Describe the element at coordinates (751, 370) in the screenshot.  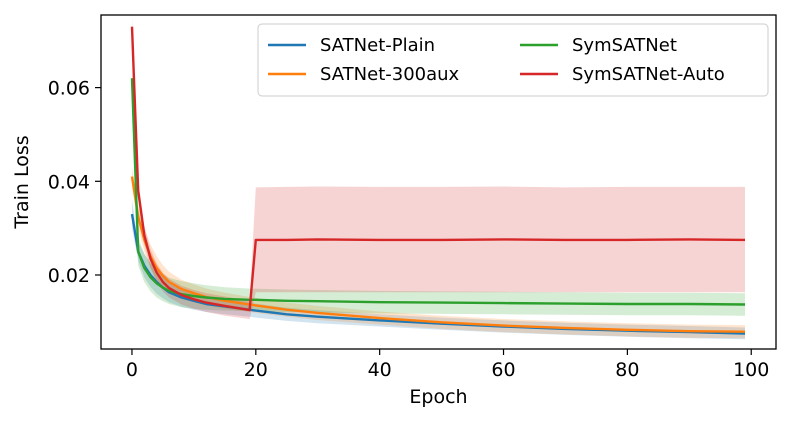
I see `x-tick-label: 100` at that location.